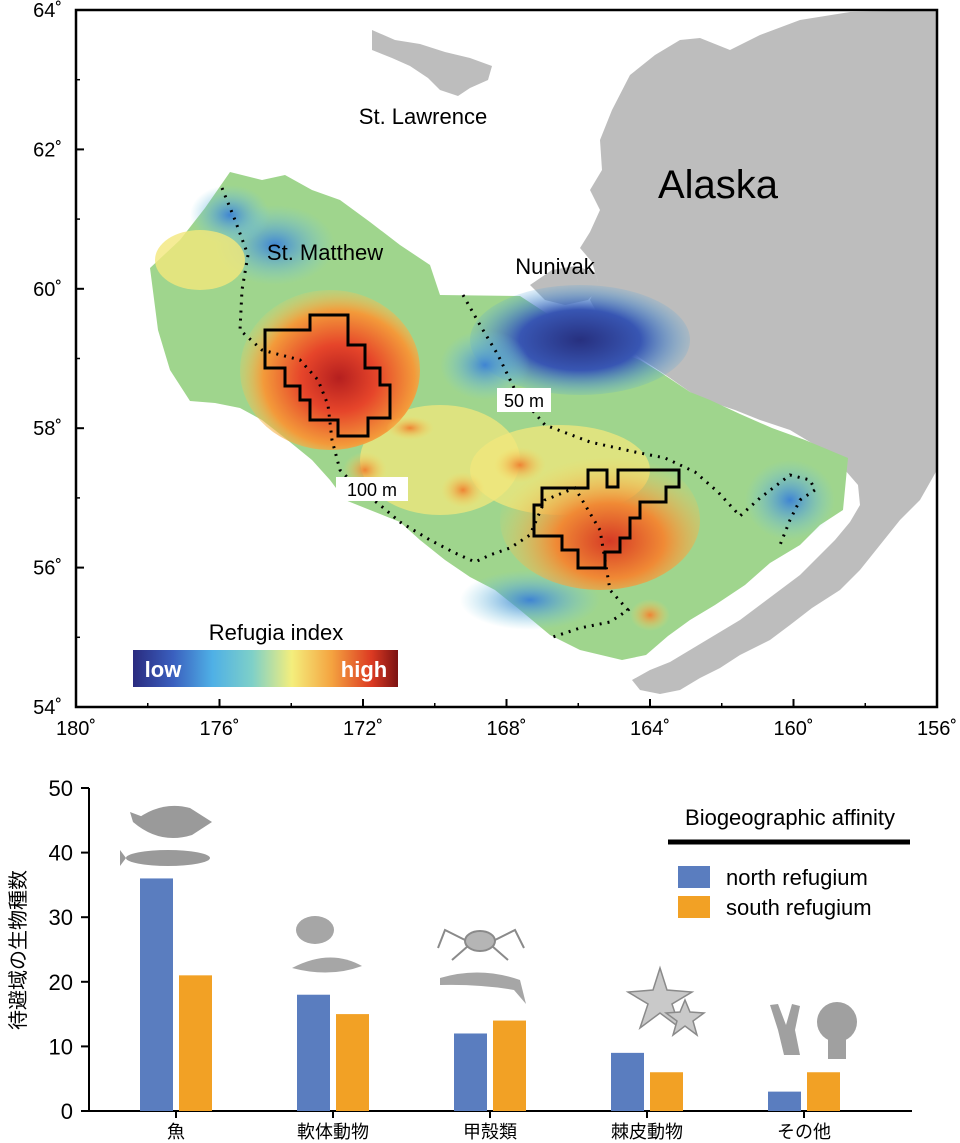 This screenshot has height=1143, width=960. I want to click on south-refugium-outline, so click(606, 519).